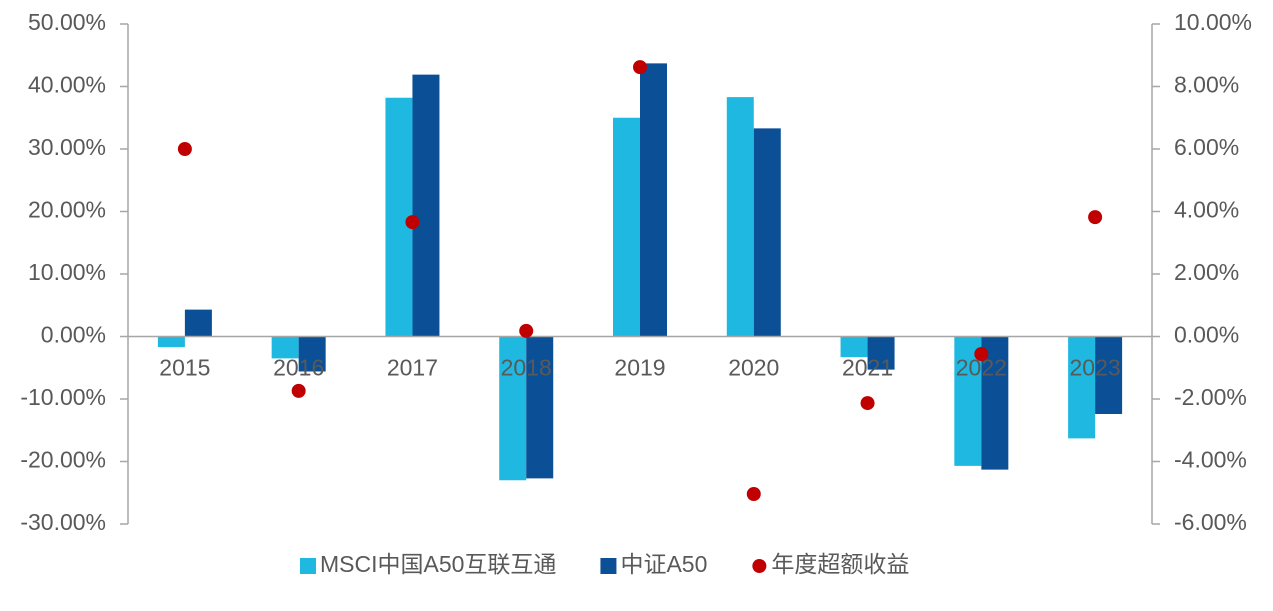 The height and width of the screenshot is (611, 1273). I want to click on y-tick-label: 10.00%, so click(67, 272).